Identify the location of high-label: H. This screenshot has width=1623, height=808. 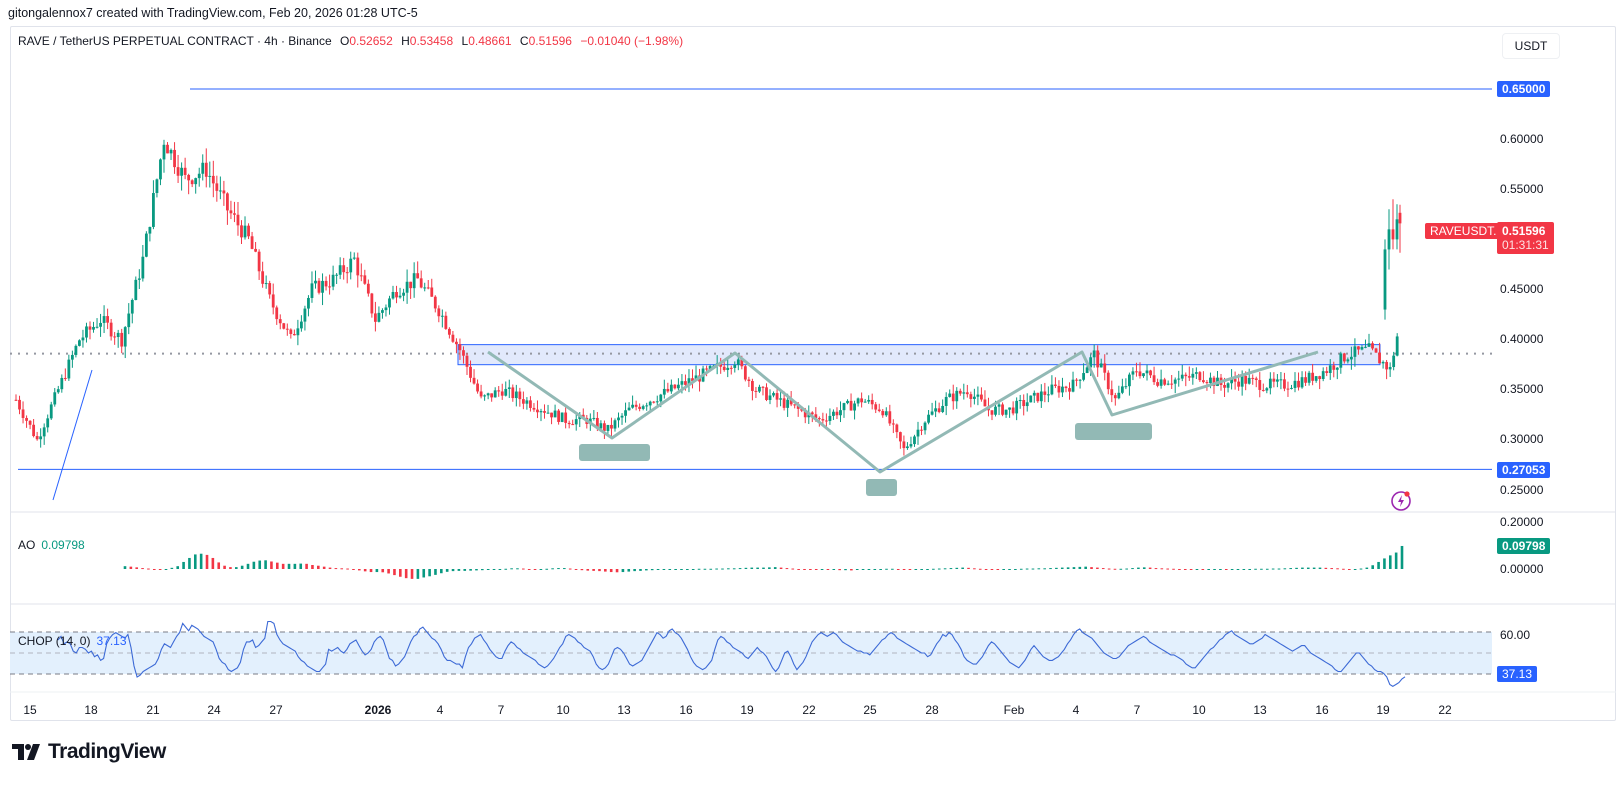
(405, 41).